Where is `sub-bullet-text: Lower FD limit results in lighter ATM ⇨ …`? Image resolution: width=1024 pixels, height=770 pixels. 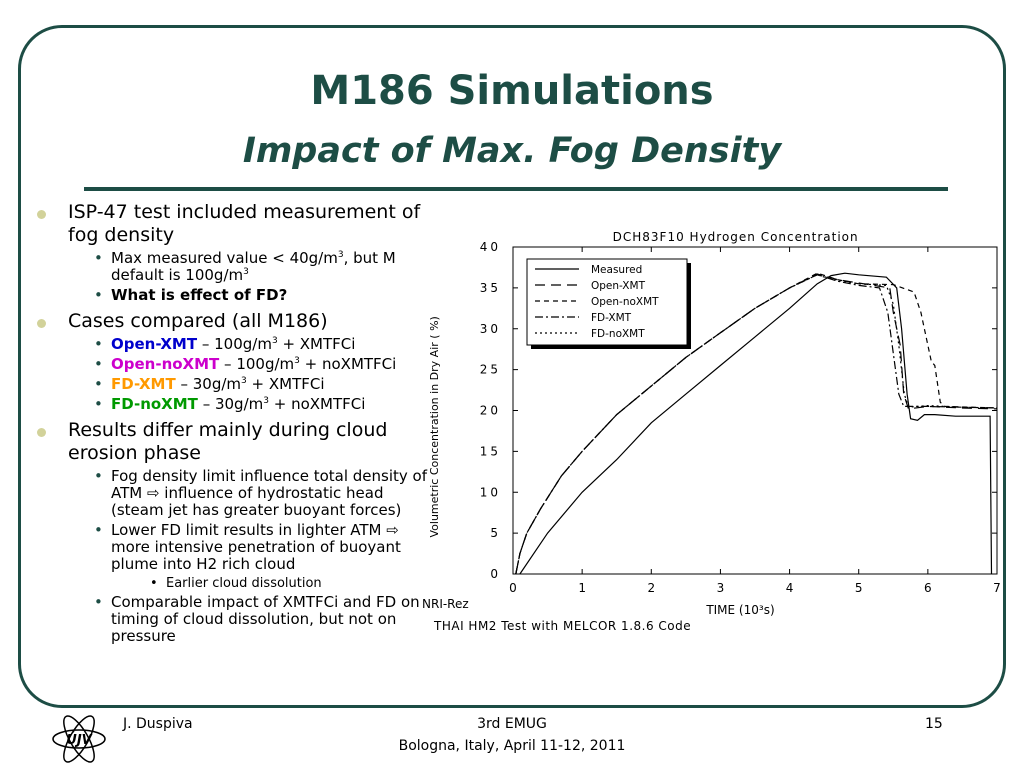
sub-bullet-text: Lower FD limit results in lighter ATM ⇨ … is located at coordinates (256, 547).